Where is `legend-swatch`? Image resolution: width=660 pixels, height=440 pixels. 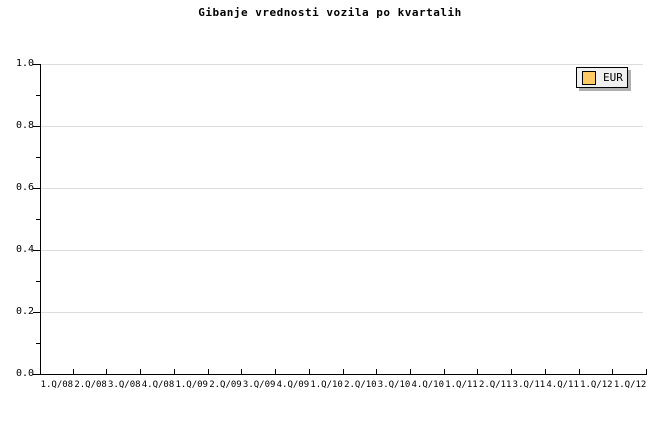
legend-swatch is located at coordinates (589, 77).